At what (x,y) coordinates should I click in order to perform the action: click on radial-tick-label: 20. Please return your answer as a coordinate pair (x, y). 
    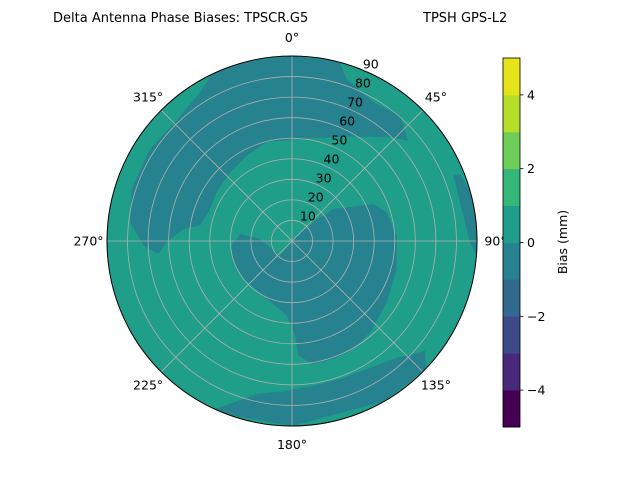
    Looking at the image, I should click on (316, 197).